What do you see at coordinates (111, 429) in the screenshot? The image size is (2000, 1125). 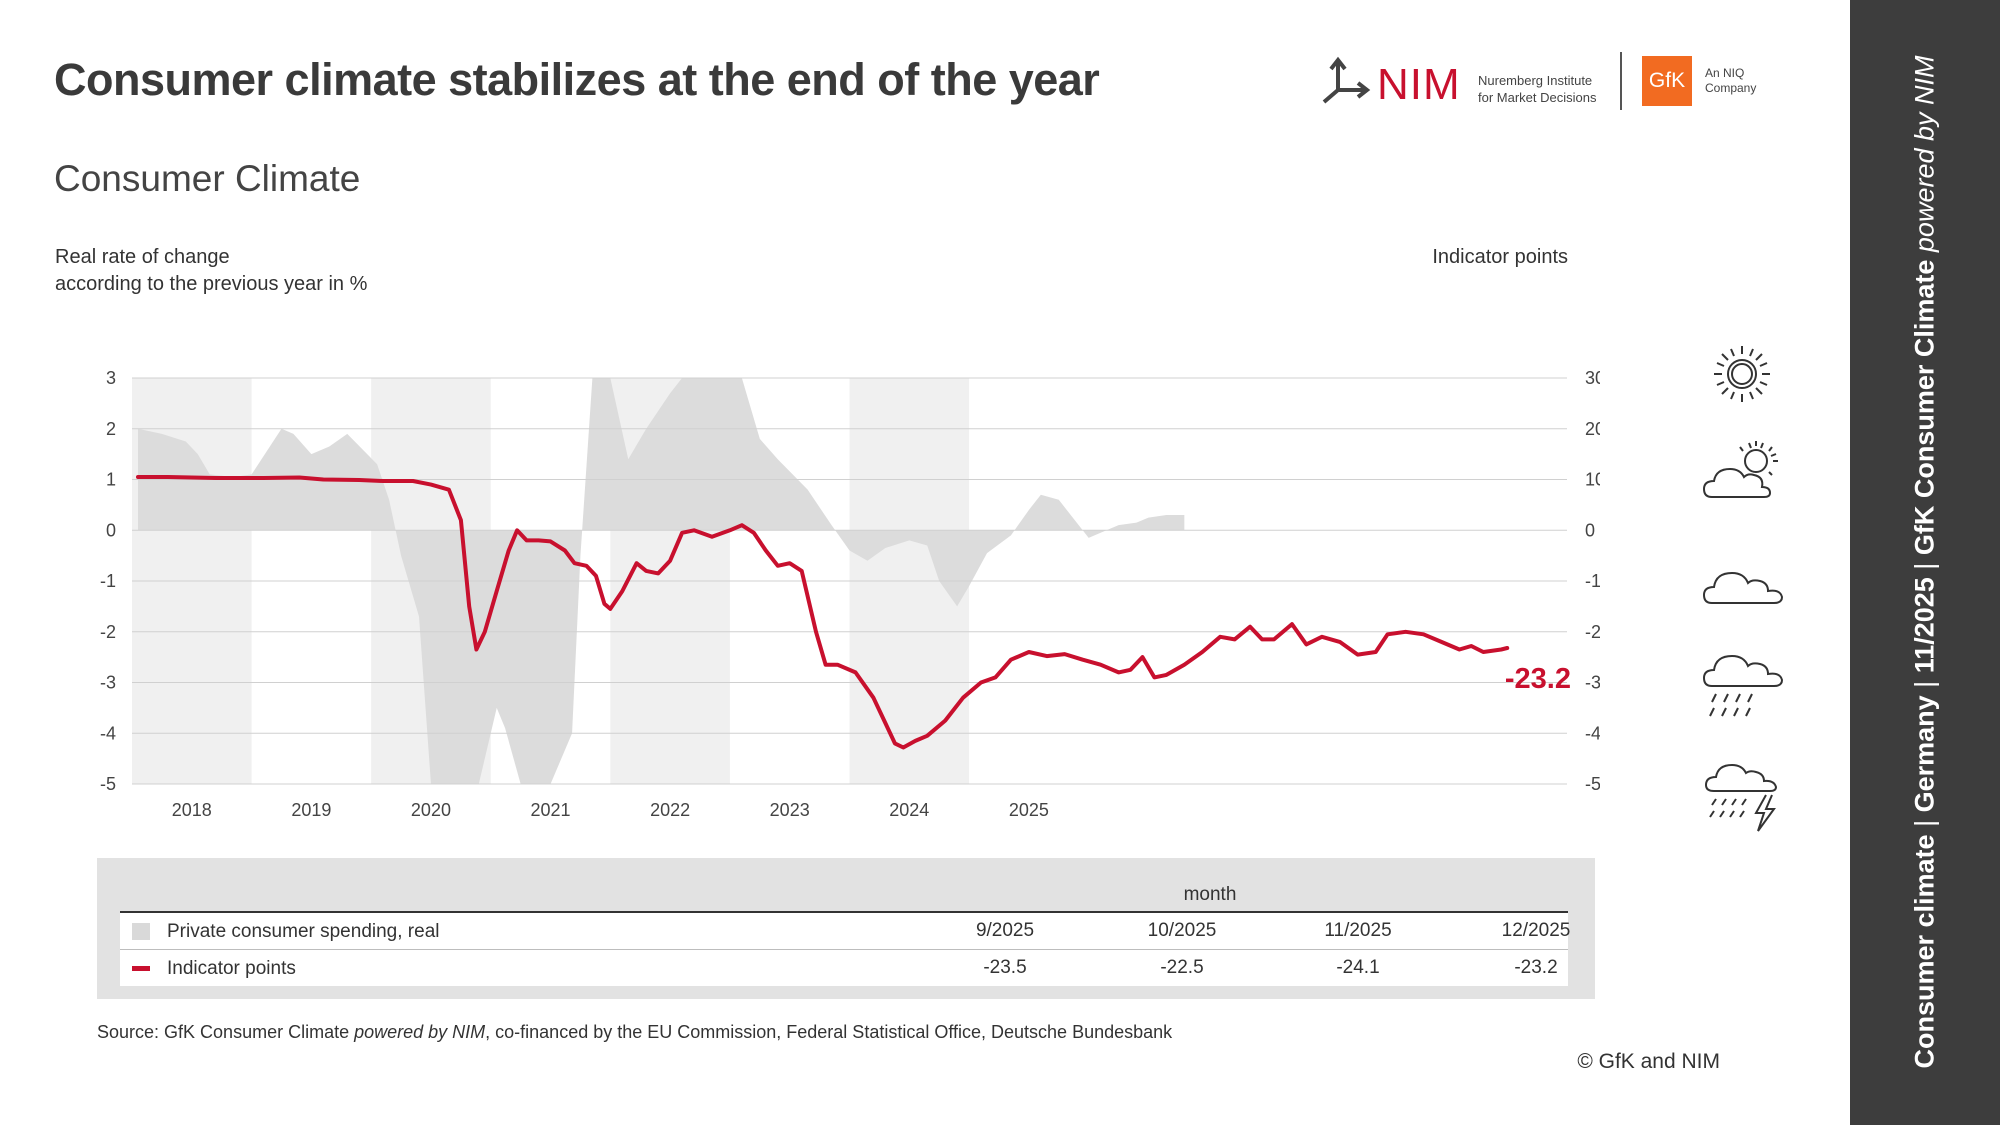 I see `left-tick-label: 2` at bounding box center [111, 429].